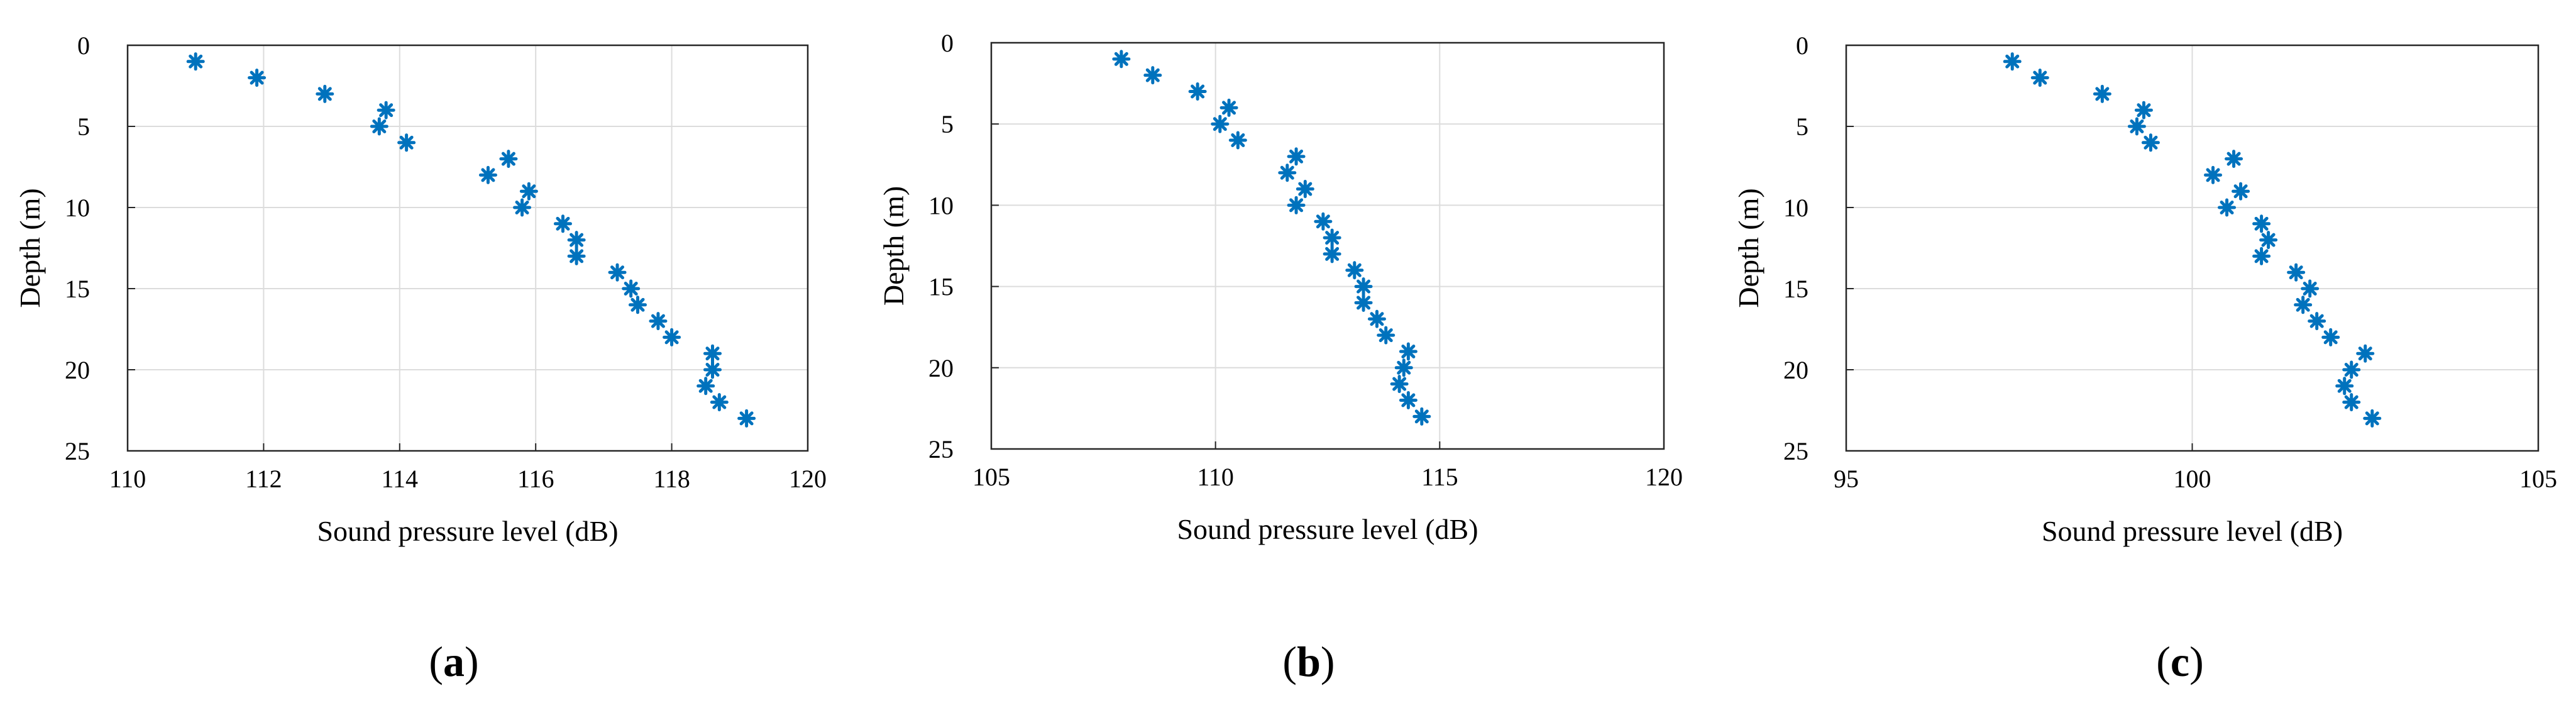 This screenshot has width=2576, height=703. I want to click on x-tick-label: 115, so click(1439, 477).